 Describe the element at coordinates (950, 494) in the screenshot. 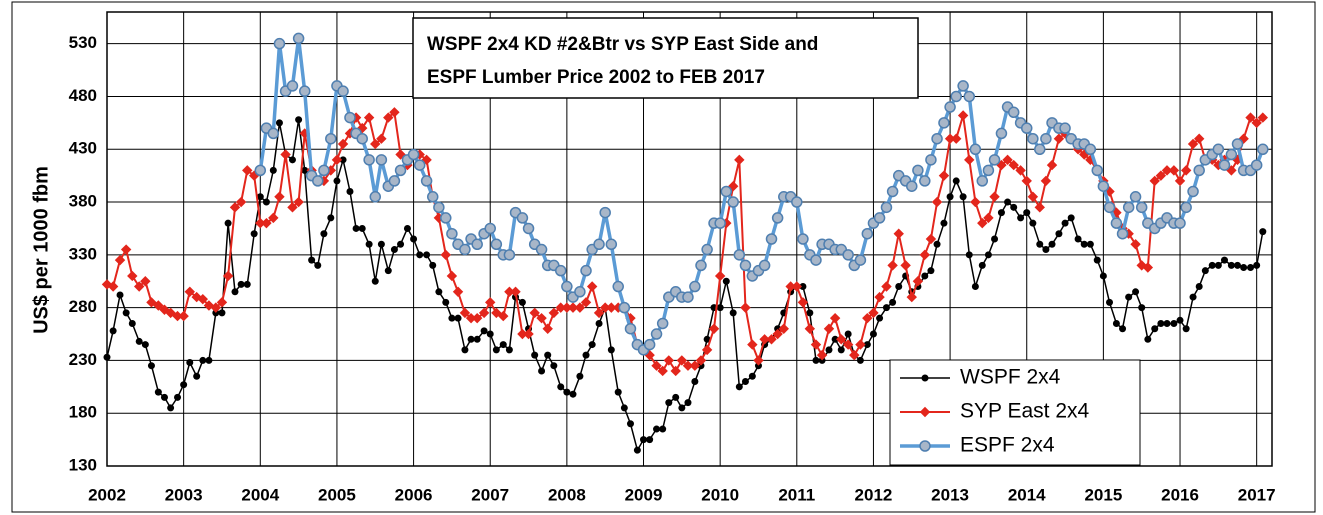

I see `x-tick-label: 2013` at that location.